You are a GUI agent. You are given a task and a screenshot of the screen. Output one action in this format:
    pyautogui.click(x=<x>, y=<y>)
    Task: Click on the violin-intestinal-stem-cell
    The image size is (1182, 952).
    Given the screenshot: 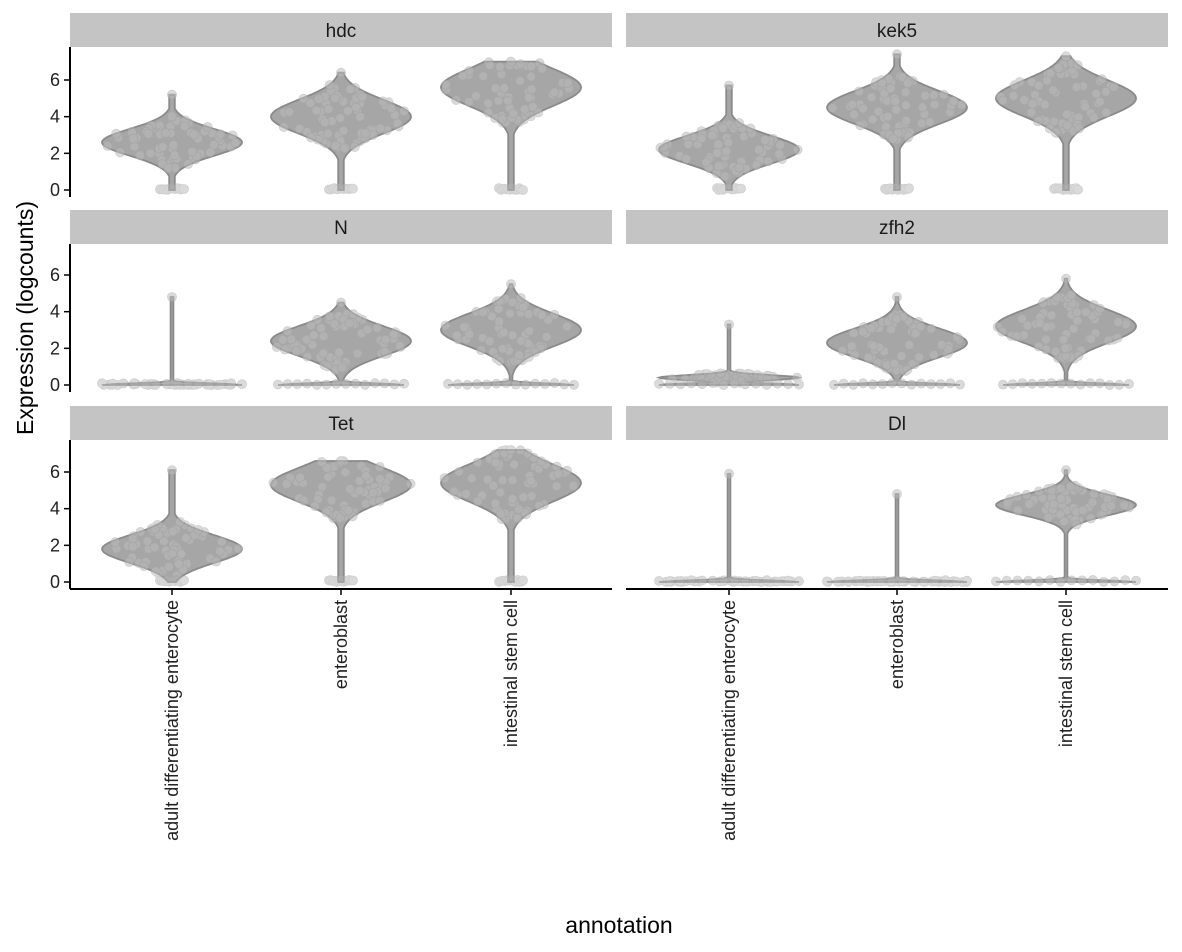 What is the action you would take?
    pyautogui.click(x=510, y=516)
    